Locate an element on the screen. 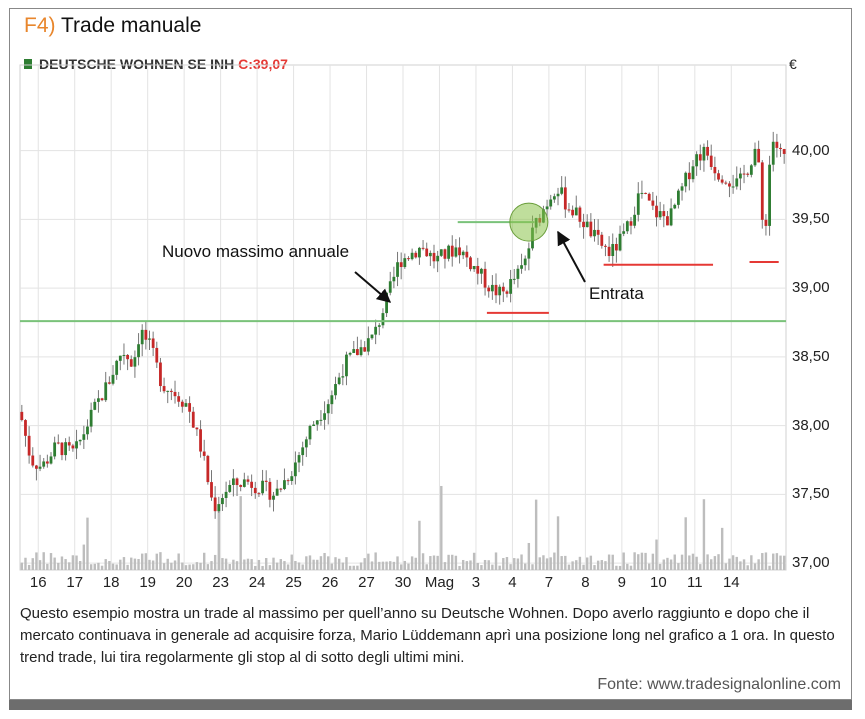 This screenshot has width=865, height=719. reference-lines is located at coordinates (403, 262).